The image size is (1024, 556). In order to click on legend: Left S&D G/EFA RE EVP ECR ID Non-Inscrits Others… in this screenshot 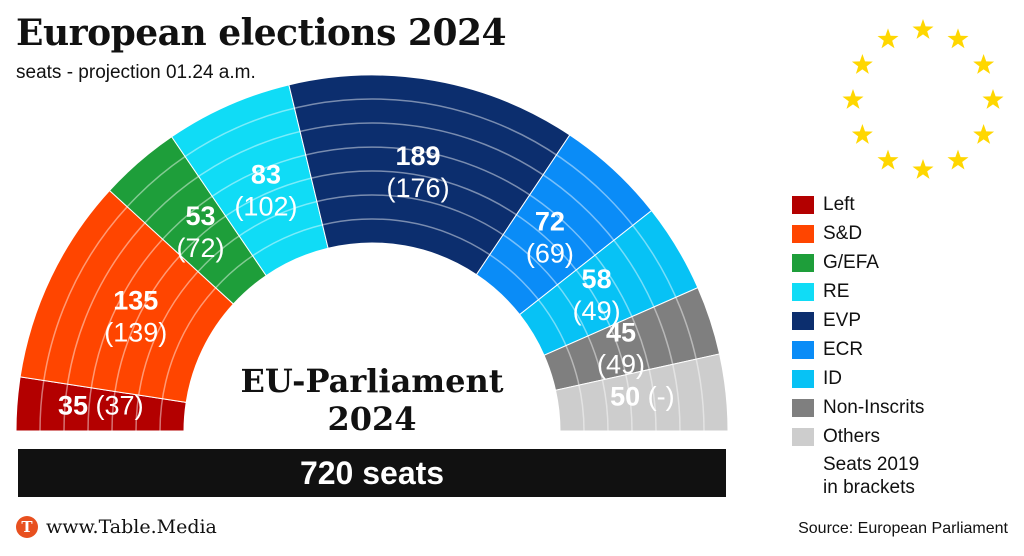, I will do `click(858, 344)`.